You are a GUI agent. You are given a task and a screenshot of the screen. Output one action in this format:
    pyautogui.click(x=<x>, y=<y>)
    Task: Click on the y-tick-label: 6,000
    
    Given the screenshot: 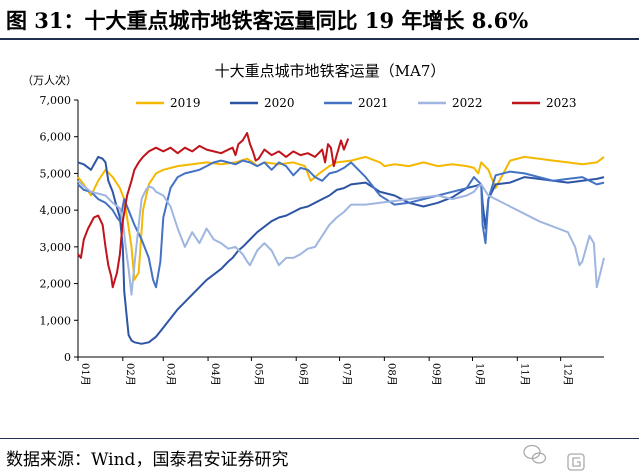 What is the action you would take?
    pyautogui.click(x=56, y=137)
    